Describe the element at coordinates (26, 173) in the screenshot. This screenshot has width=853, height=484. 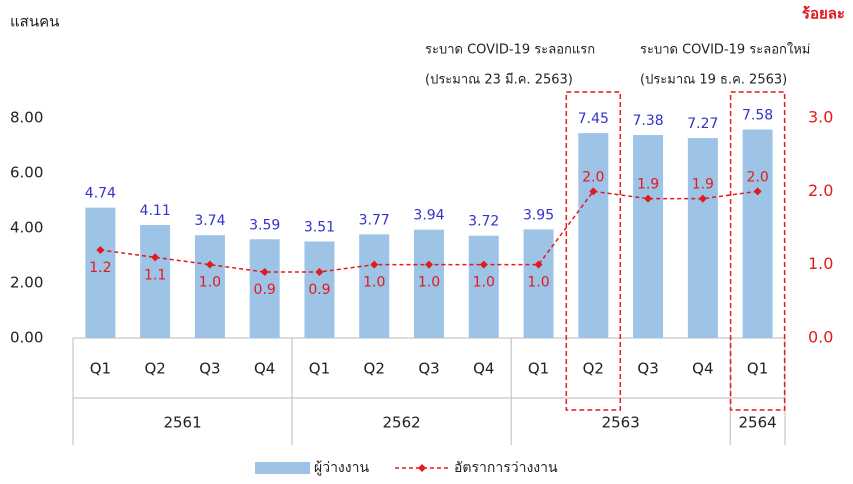
I see `y-tick-label: 6.00` at that location.